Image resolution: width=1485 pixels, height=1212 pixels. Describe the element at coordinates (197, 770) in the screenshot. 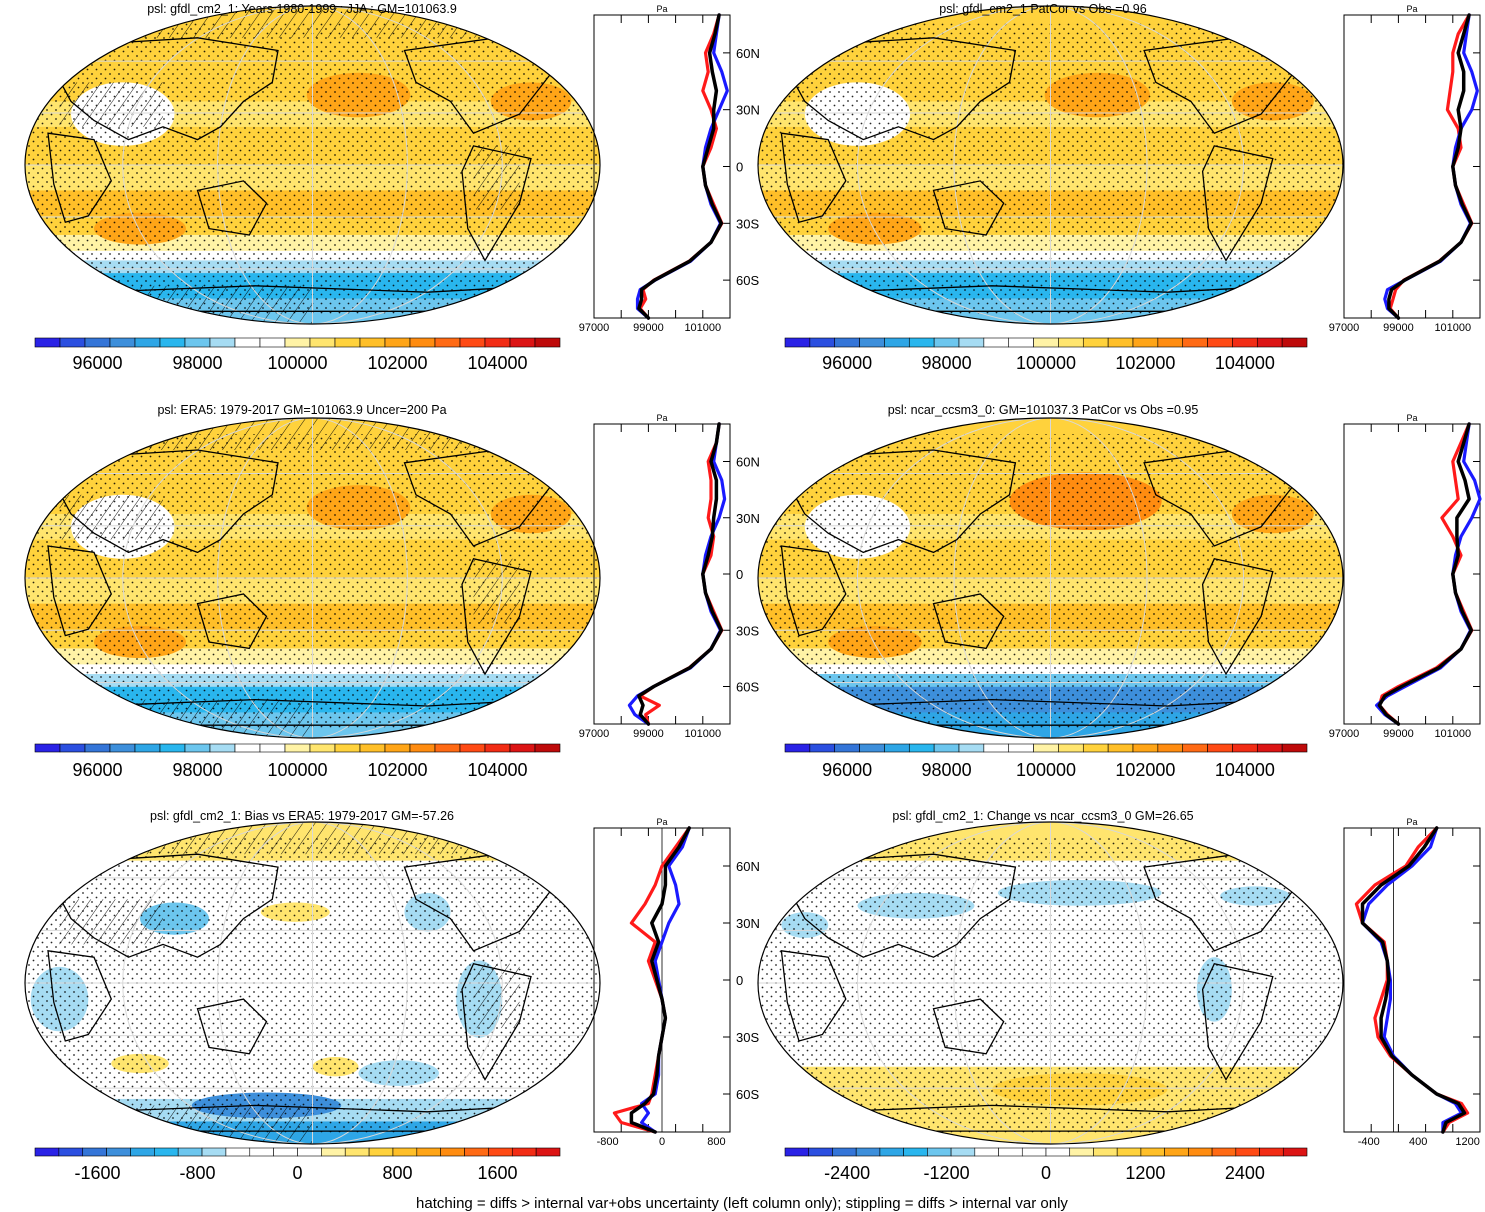

I see `colorbar-tick-label: 98000` at that location.